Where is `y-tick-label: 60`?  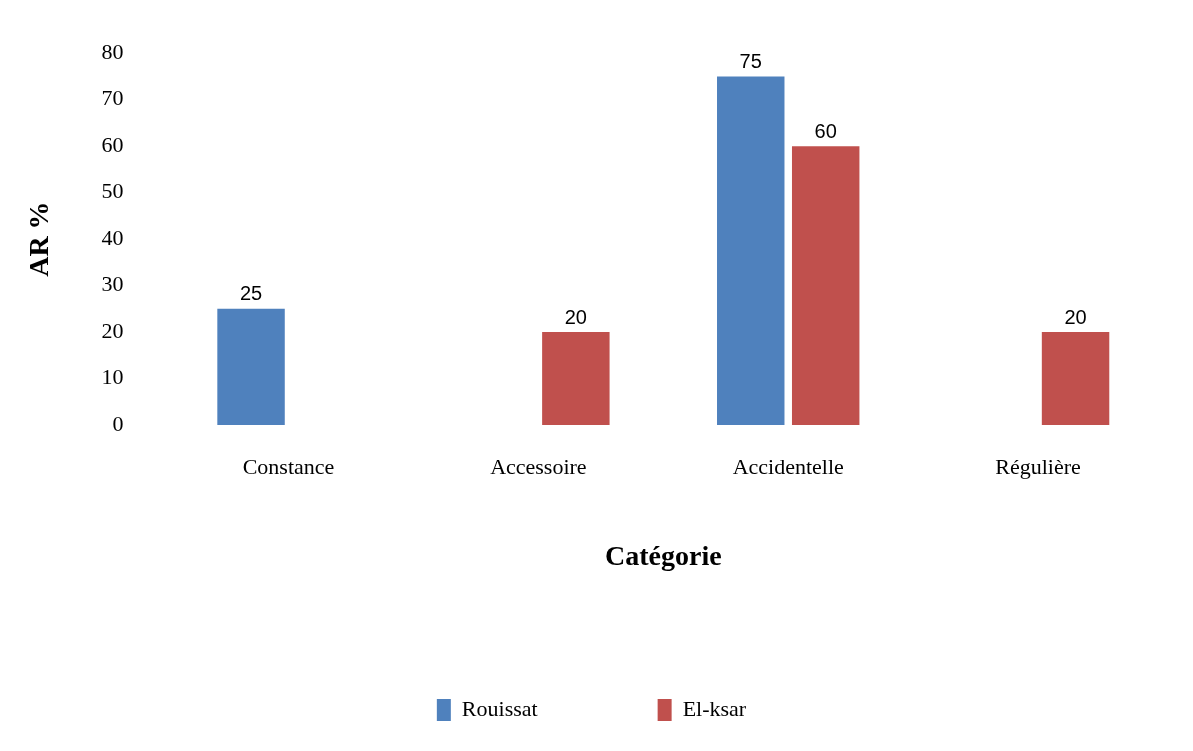
y-tick-label: 60 is located at coordinates (112, 144).